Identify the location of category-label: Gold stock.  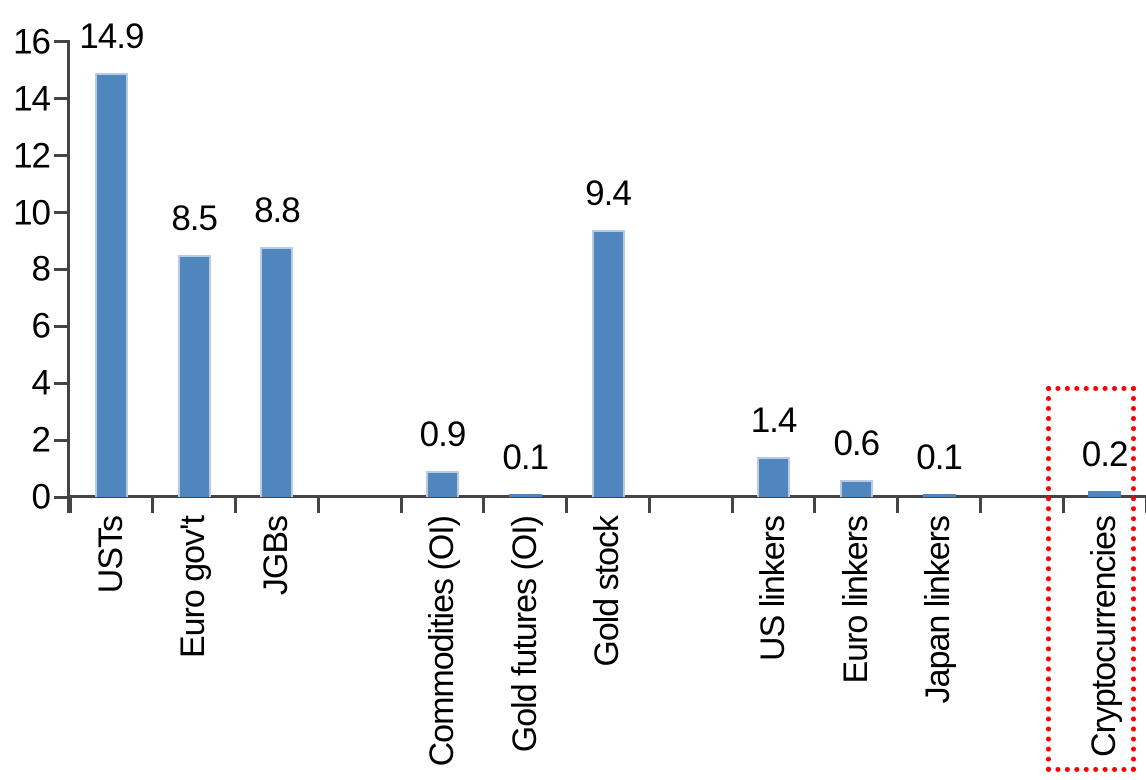
(607, 591).